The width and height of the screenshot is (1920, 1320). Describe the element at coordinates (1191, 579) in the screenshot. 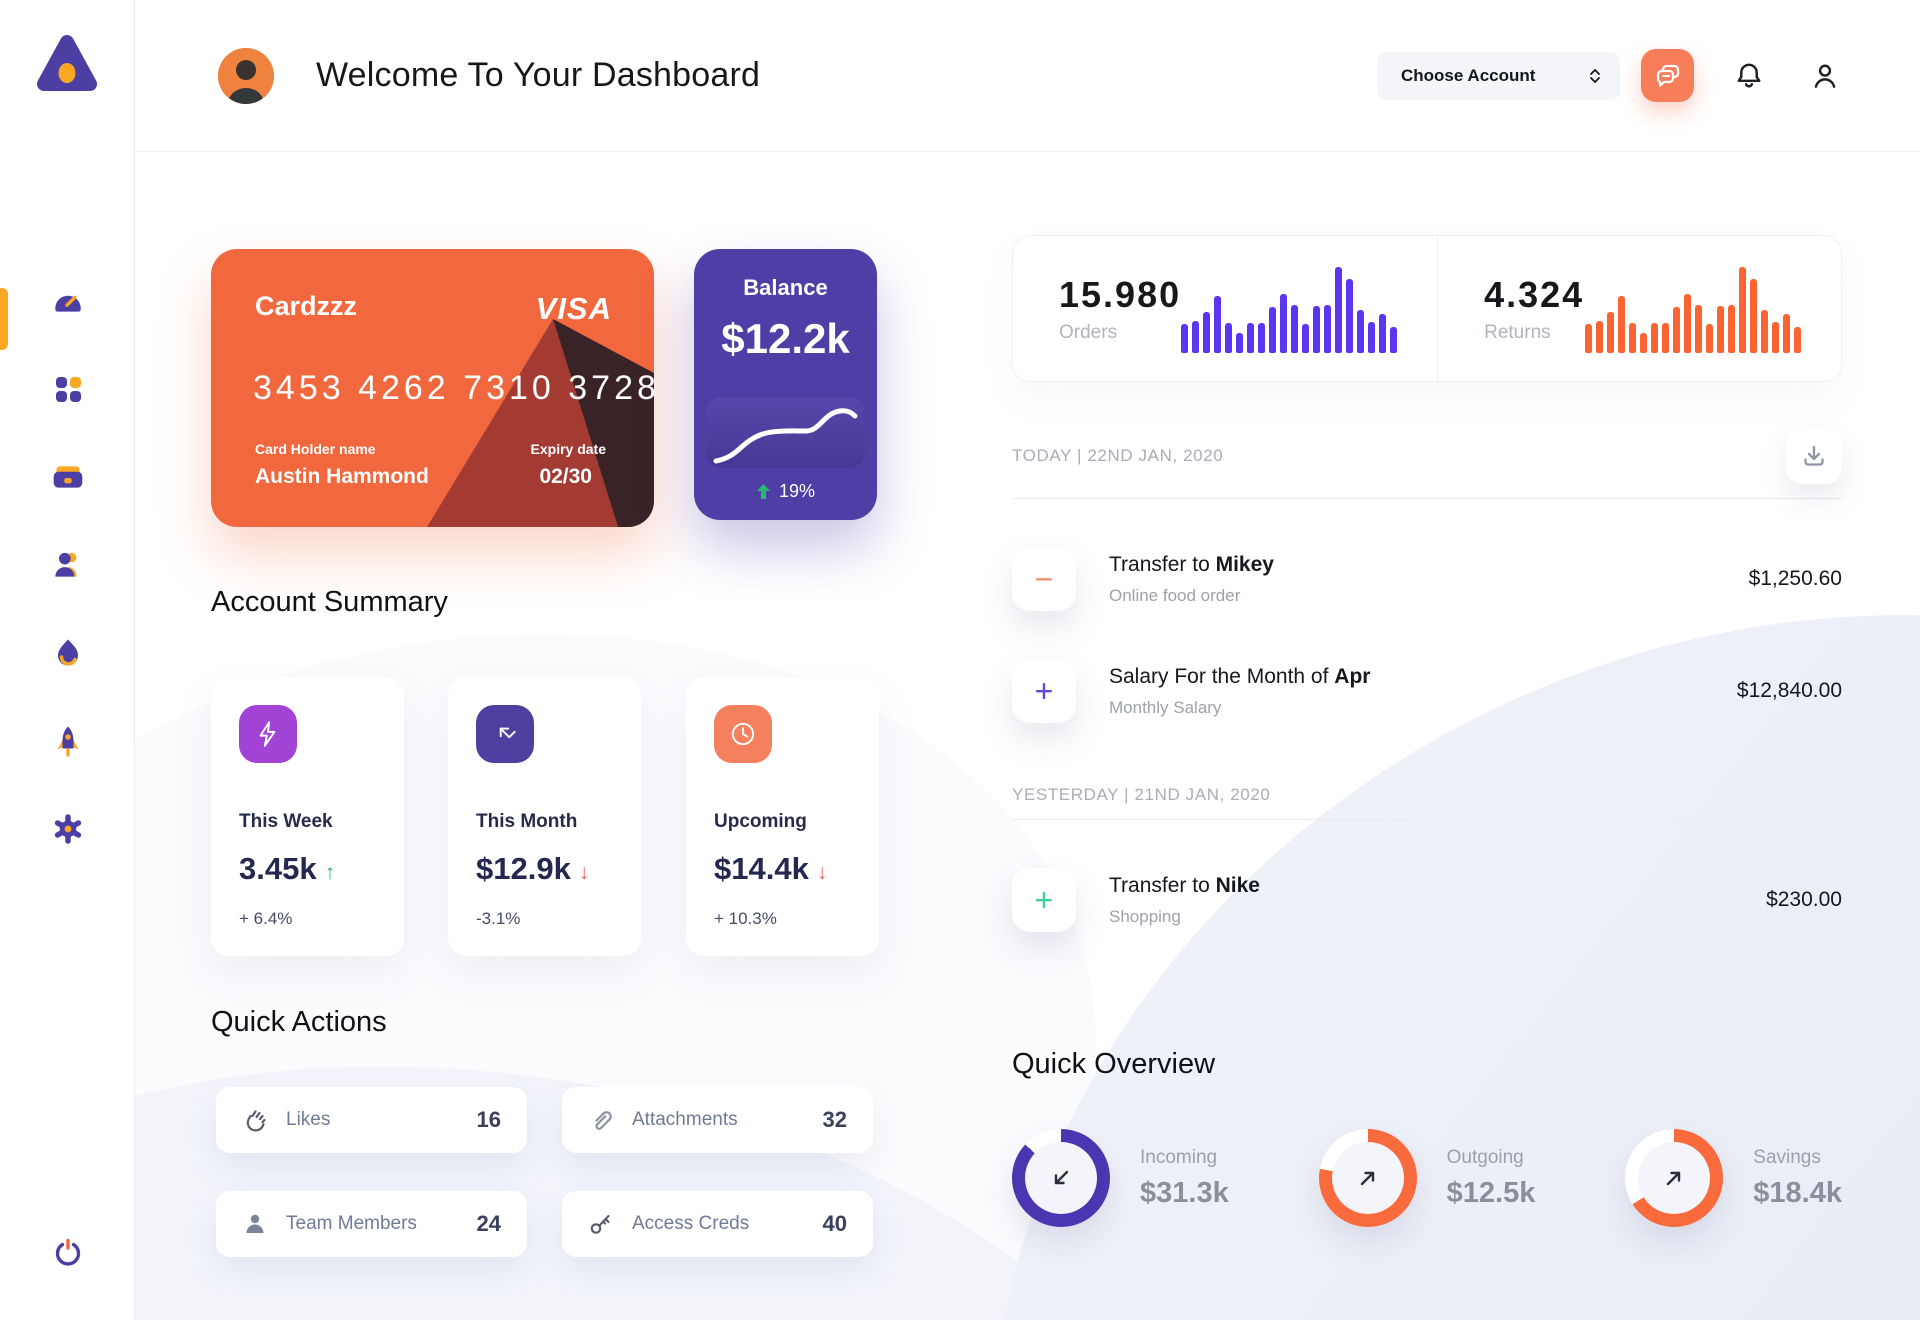

I see `transaction-texts: Transfer to Mikey Online food order` at that location.